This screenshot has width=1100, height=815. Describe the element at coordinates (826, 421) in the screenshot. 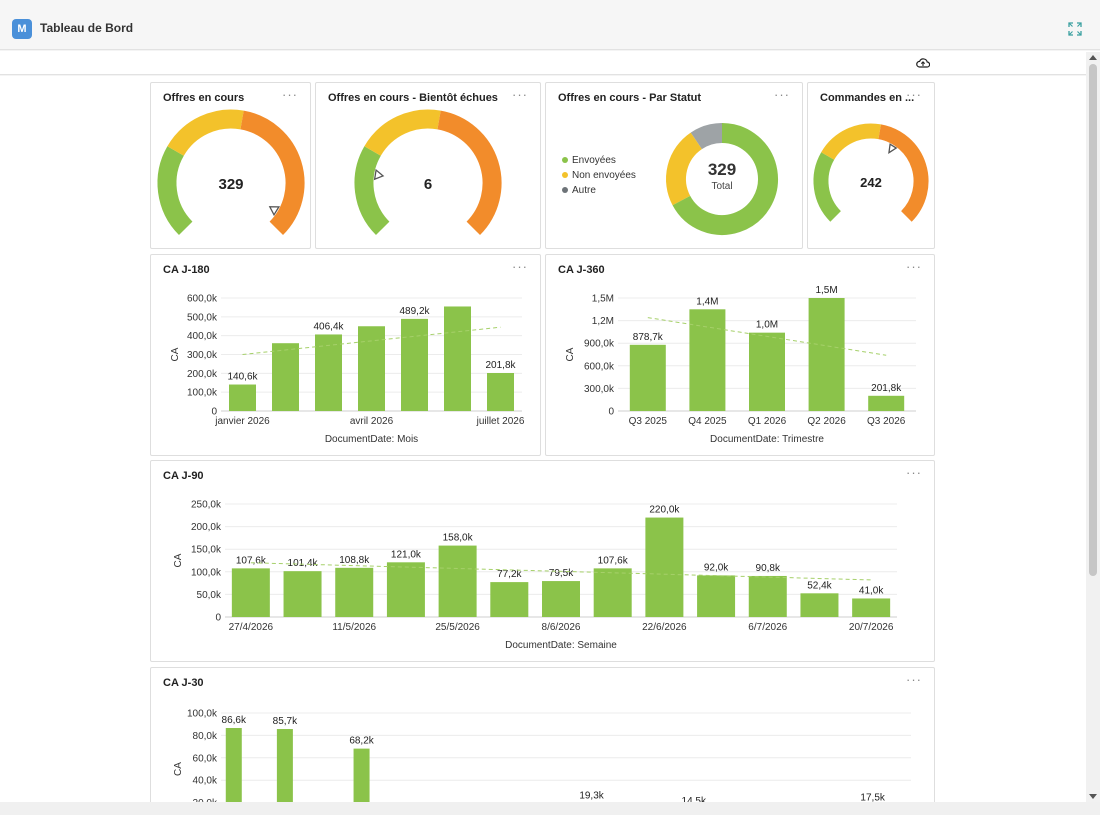

I see `x-tick-label: Q2 2026` at that location.